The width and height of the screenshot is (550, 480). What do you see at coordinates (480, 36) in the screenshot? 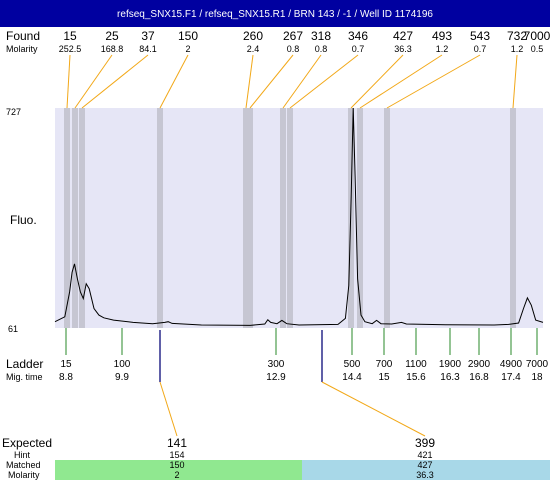
I see `found-peak-size: 543` at bounding box center [480, 36].